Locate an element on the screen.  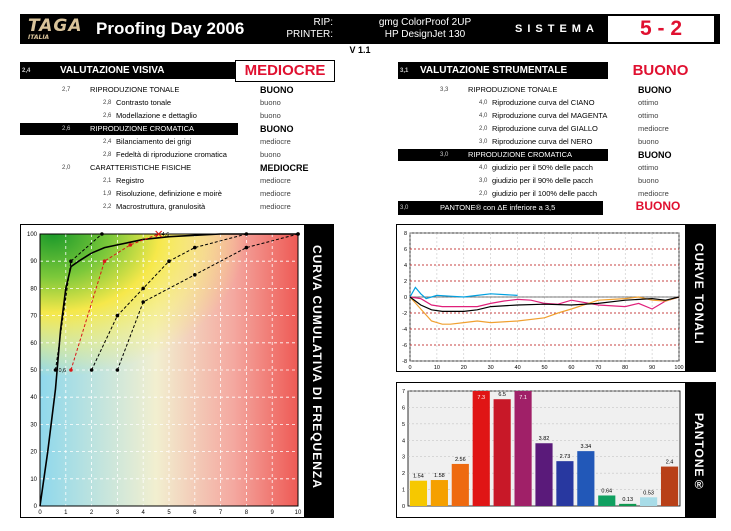
group-row: 2,0 CARATTERISTICHE FISICHE MEDIOCRE is located at coordinates (177, 168).